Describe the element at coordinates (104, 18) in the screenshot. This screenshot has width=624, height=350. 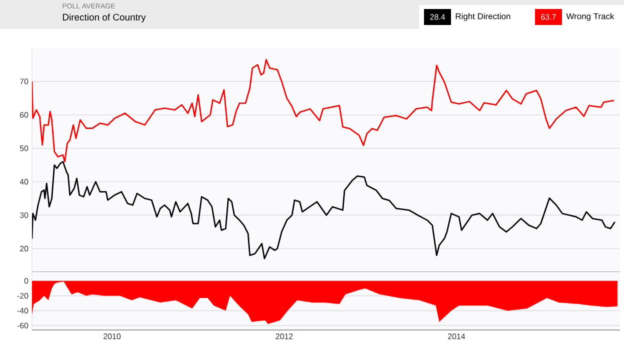
I see `chart-title: Direction of Country` at that location.